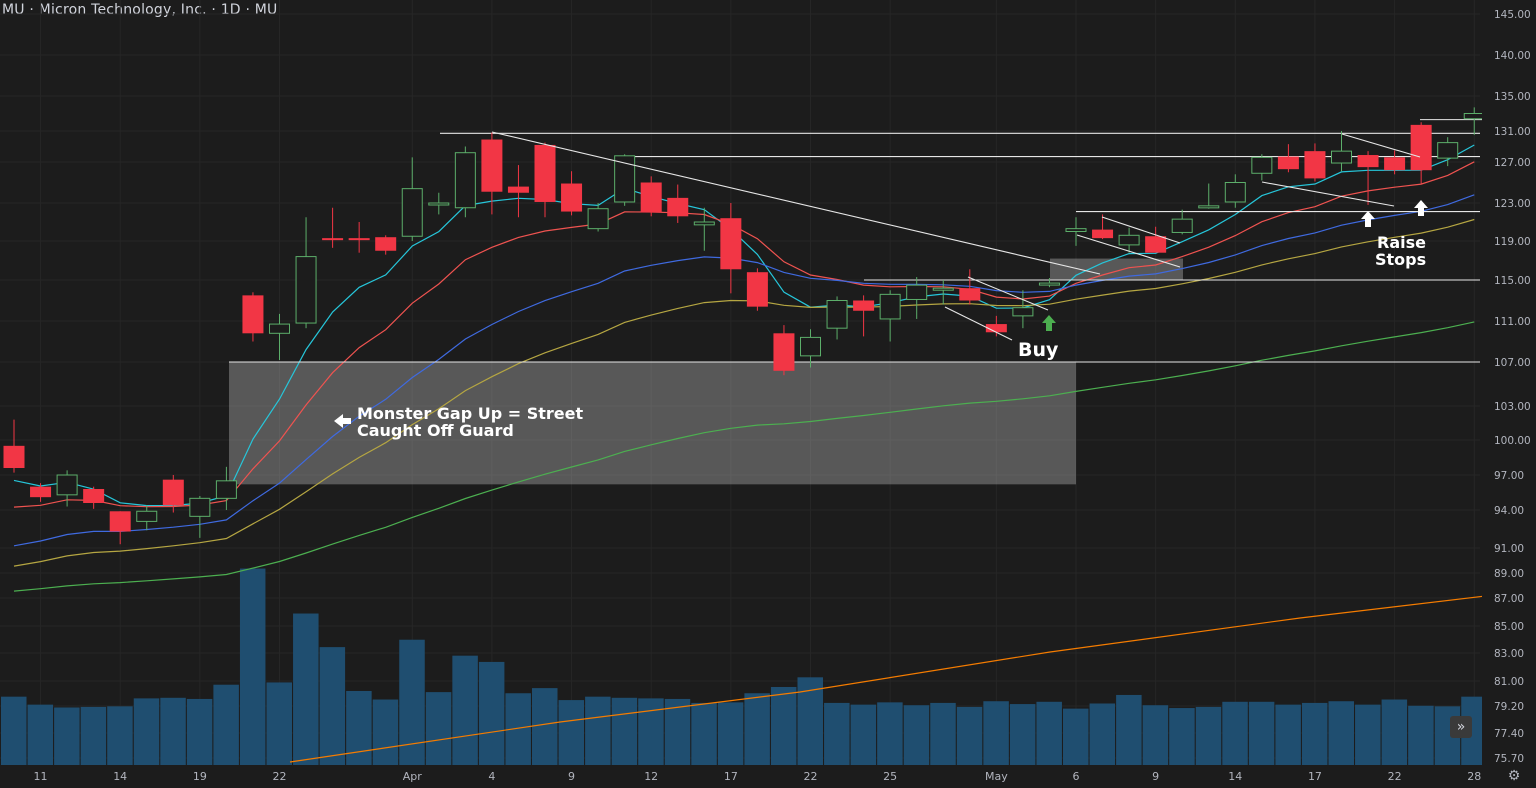 The width and height of the screenshot is (1536, 788). What do you see at coordinates (1008, 293) in the screenshot?
I see `wedge-upper` at bounding box center [1008, 293].